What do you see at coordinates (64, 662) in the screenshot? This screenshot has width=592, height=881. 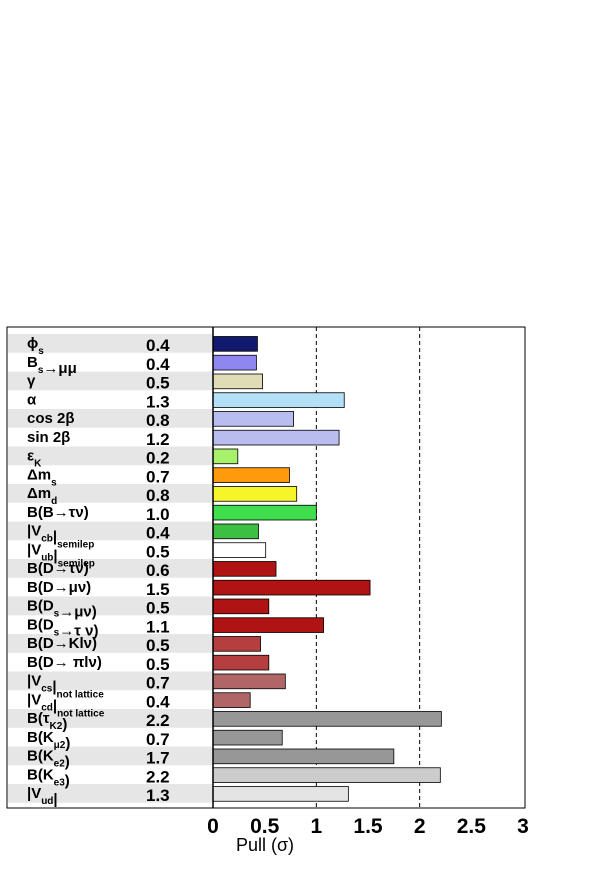 I see `row-label: B(D→ πlν)` at bounding box center [64, 662].